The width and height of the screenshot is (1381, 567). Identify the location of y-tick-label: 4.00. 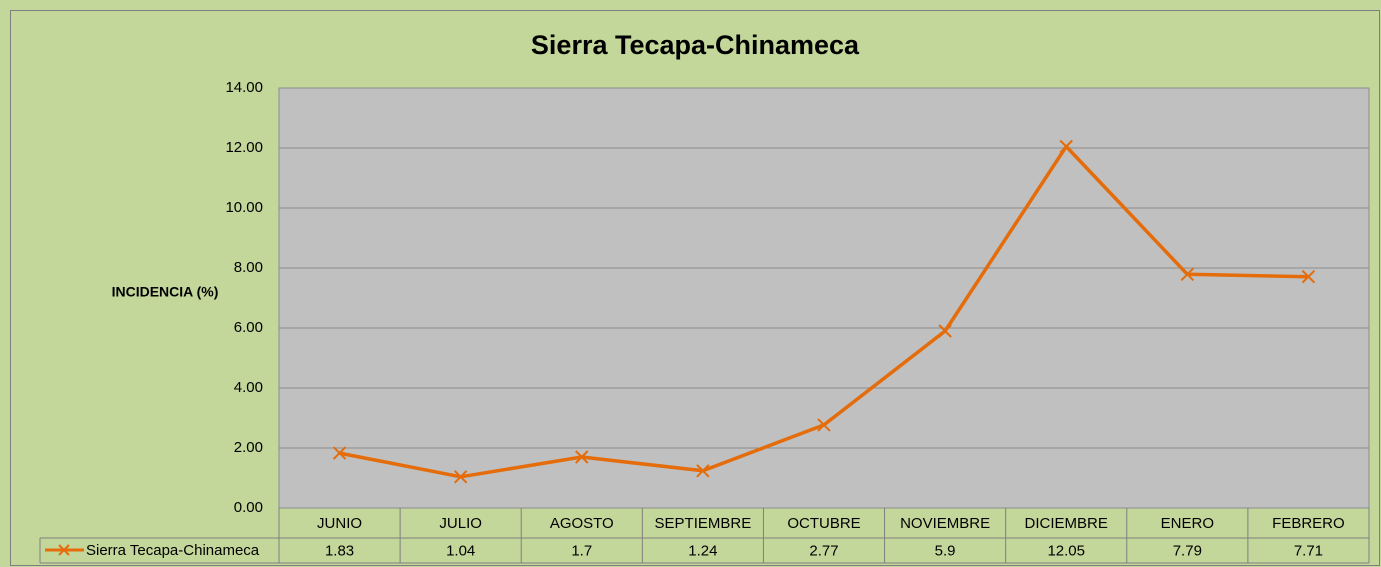
(248, 387).